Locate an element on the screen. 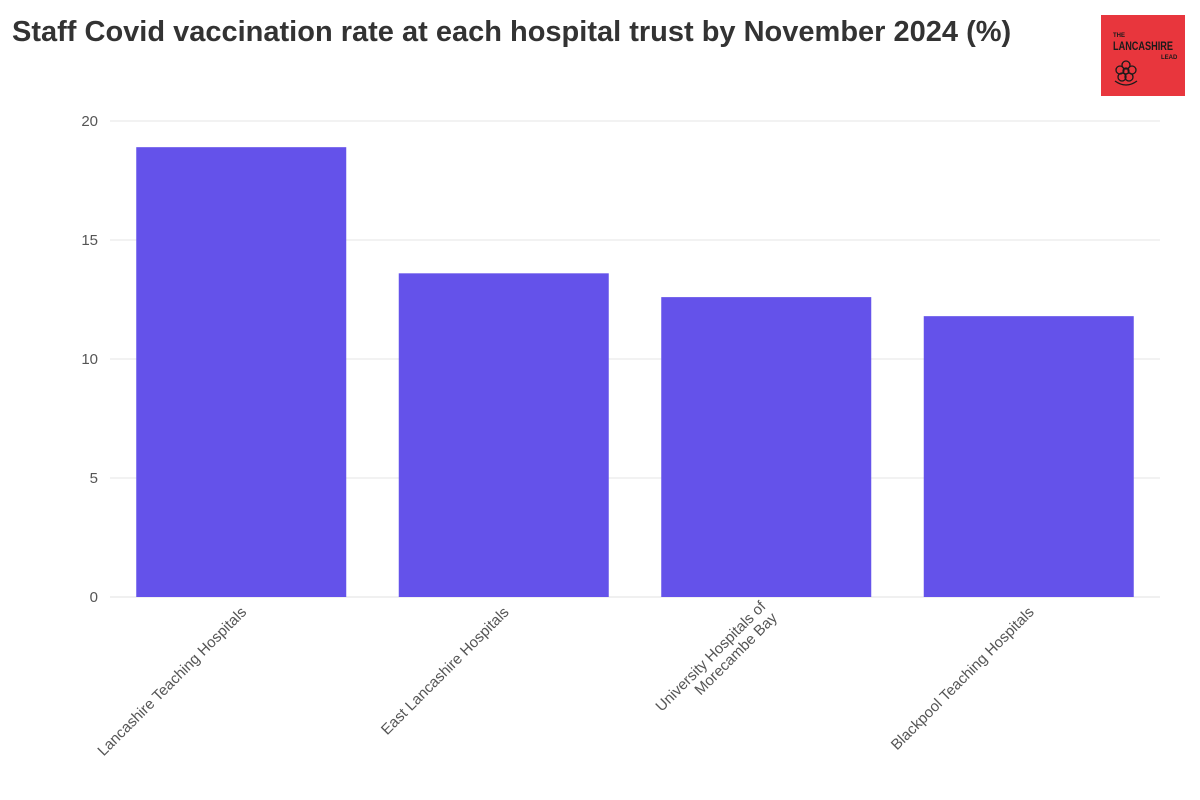 The height and width of the screenshot is (800, 1200). y-axis-ticks: 0 5 10 15 20 is located at coordinates (89, 359).